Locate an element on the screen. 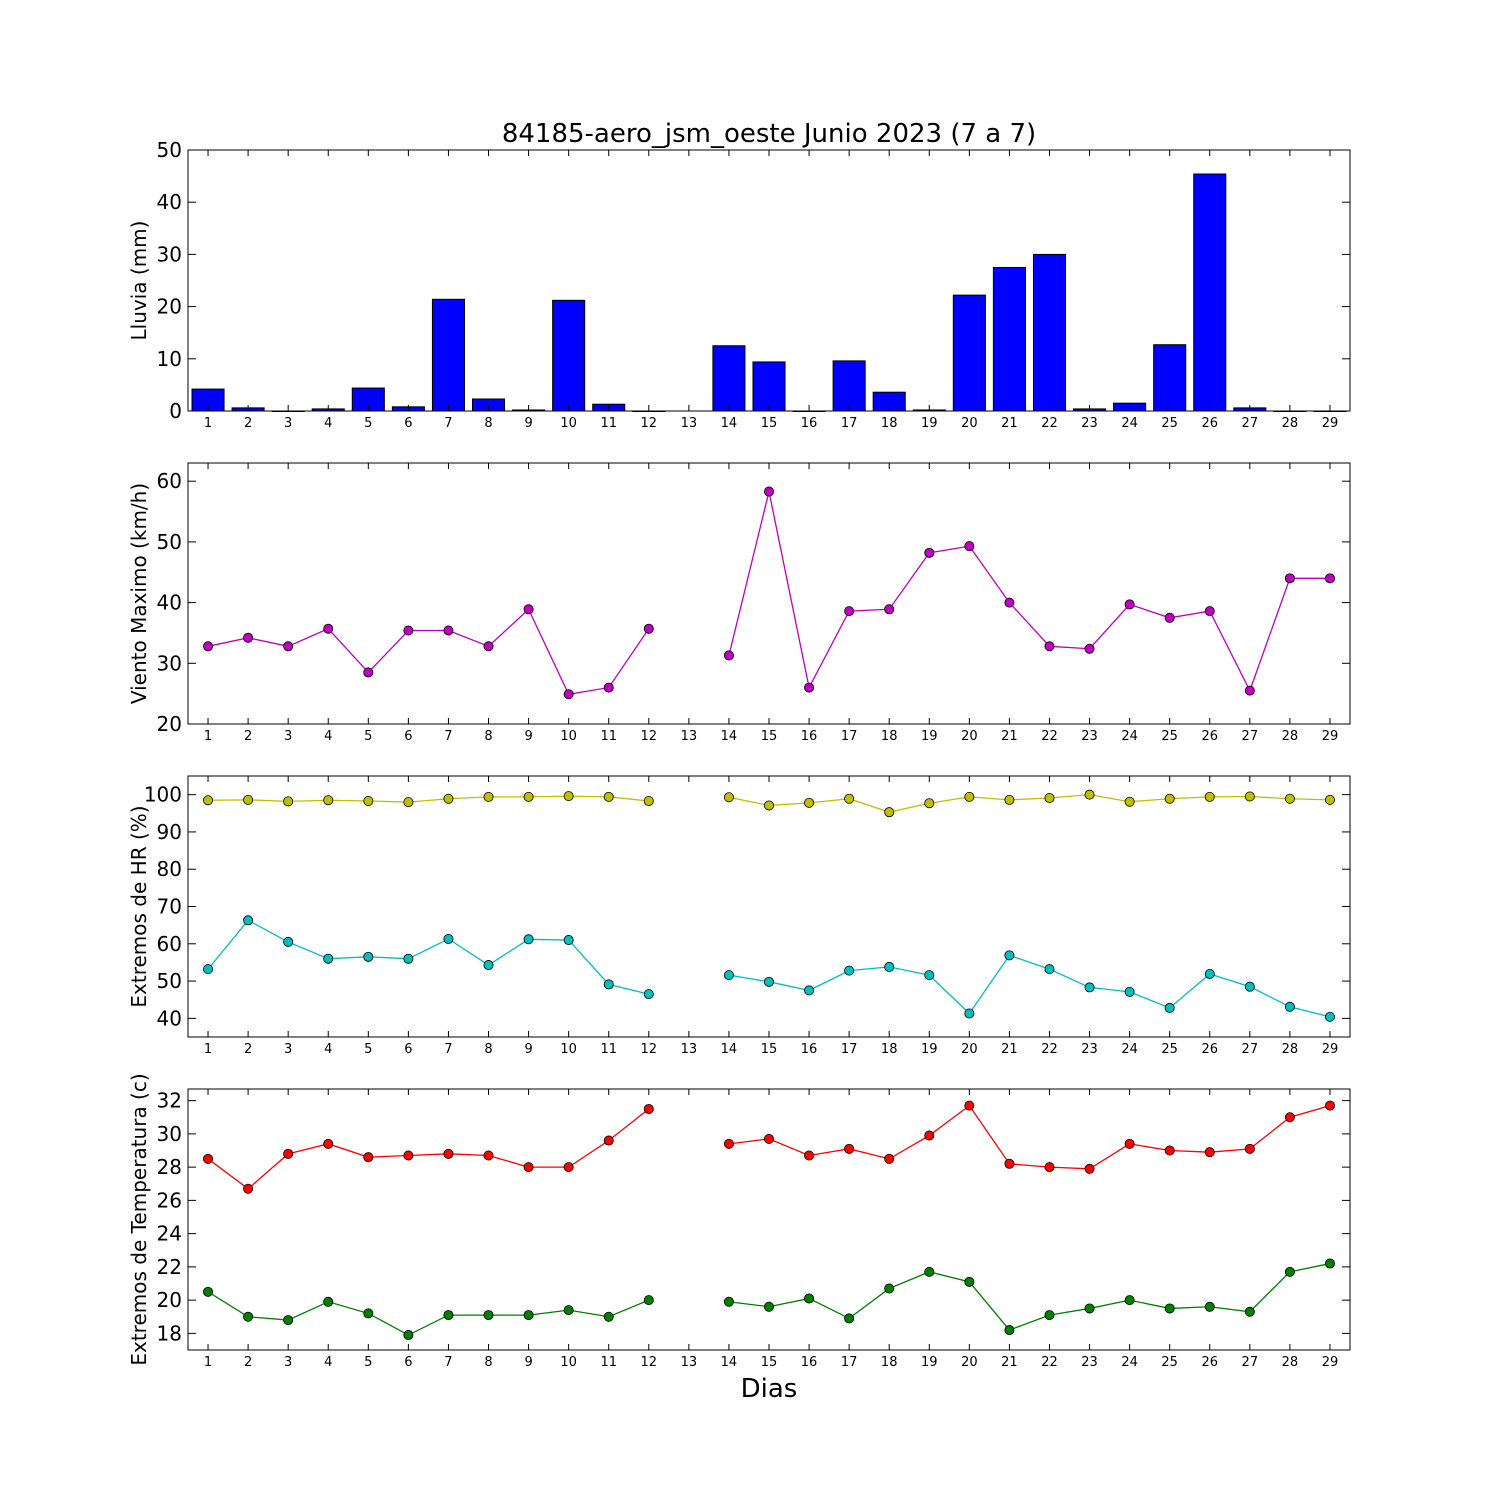  x-tick-label: 22 is located at coordinates (1049, 1362).